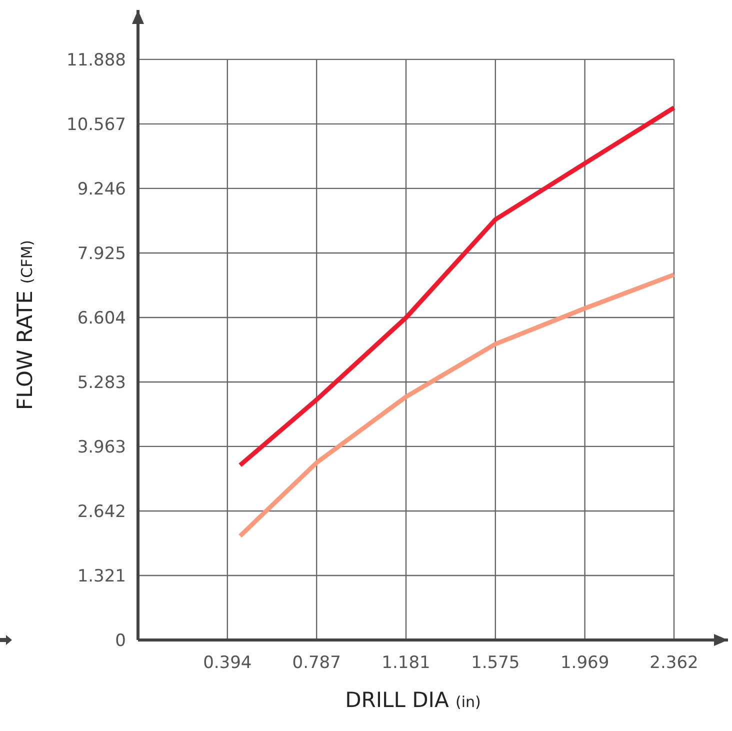 This screenshot has width=732, height=731. Describe the element at coordinates (585, 663) in the screenshot. I see `x-tick-label: 1.969` at that location.